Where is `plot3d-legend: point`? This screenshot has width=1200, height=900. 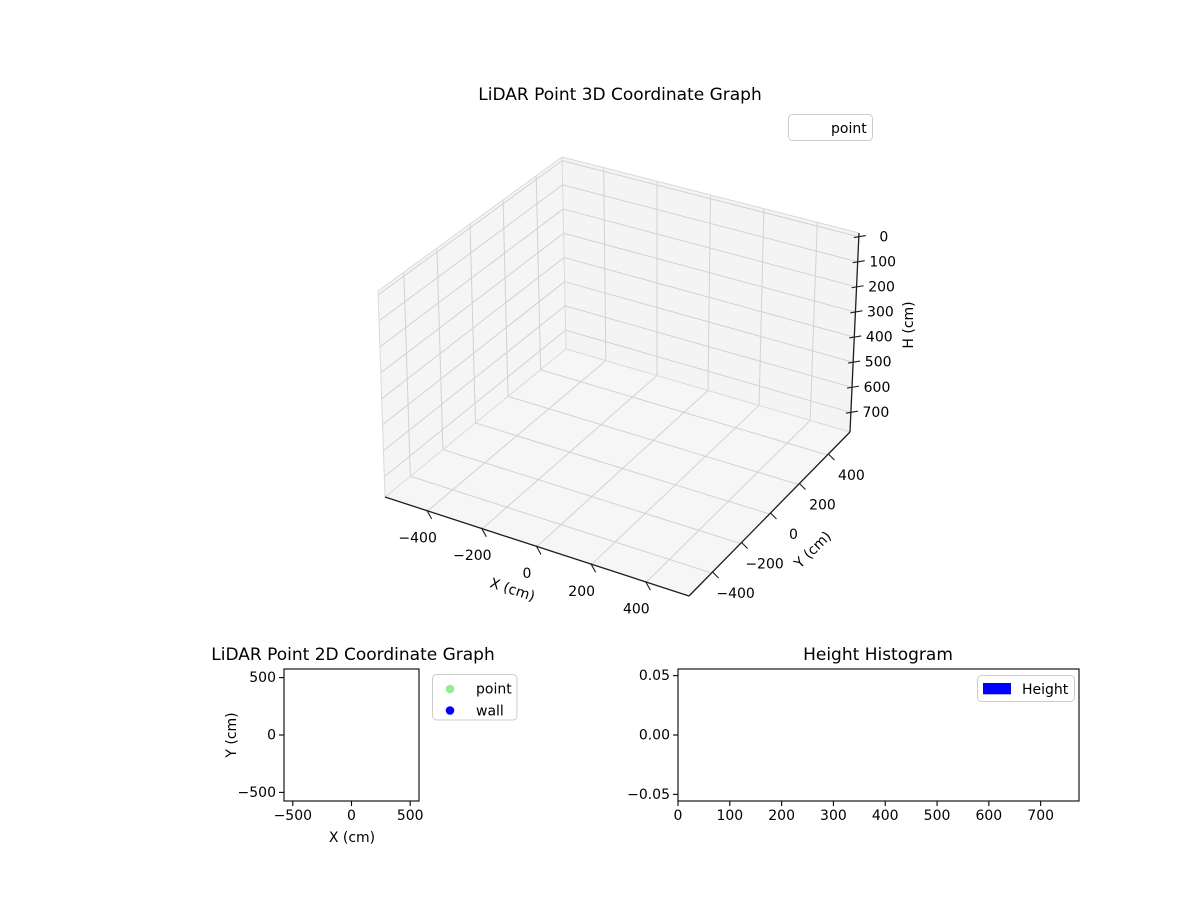
plot3d-legend: point is located at coordinates (830, 127).